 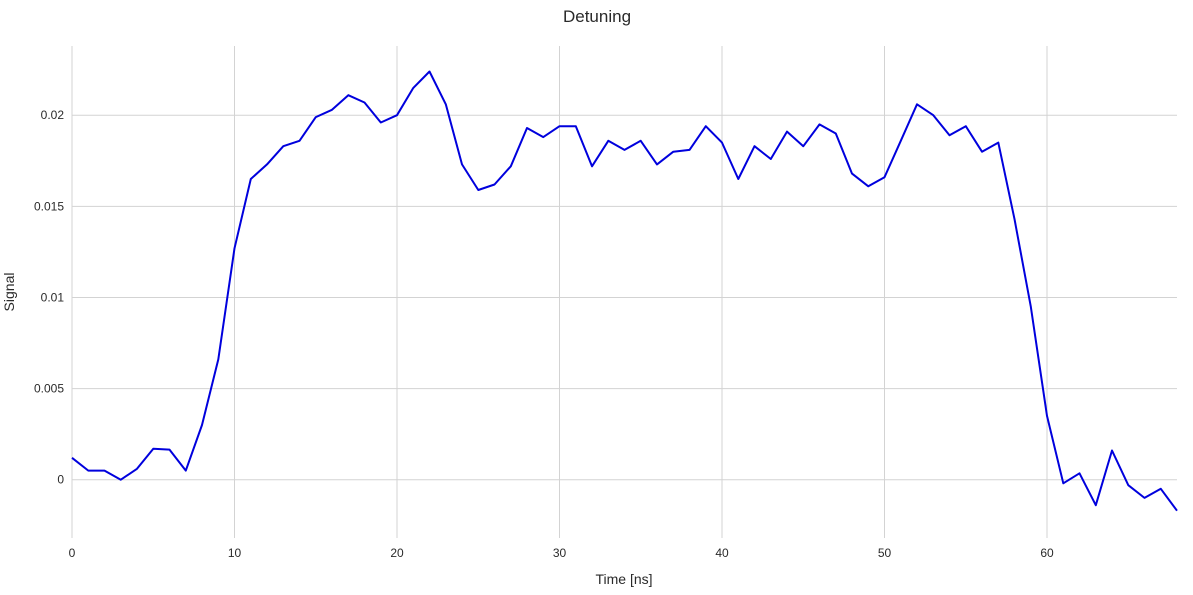 What do you see at coordinates (597, 16) in the screenshot?
I see `chart-title: Detuning` at bounding box center [597, 16].